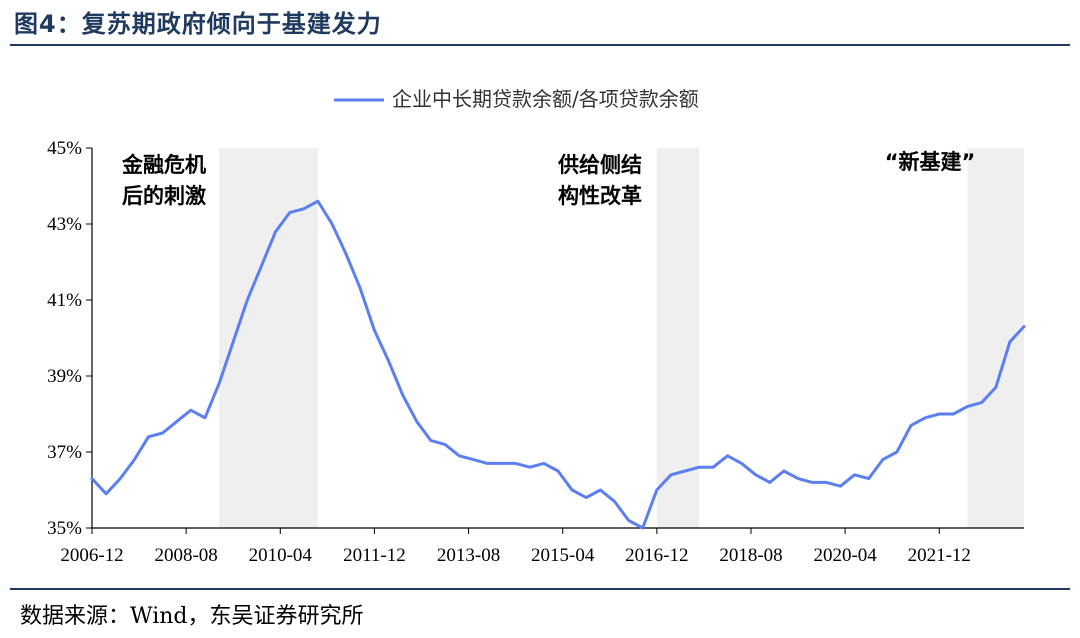 The image size is (1080, 638). I want to click on bottom-rule, so click(540, 589).